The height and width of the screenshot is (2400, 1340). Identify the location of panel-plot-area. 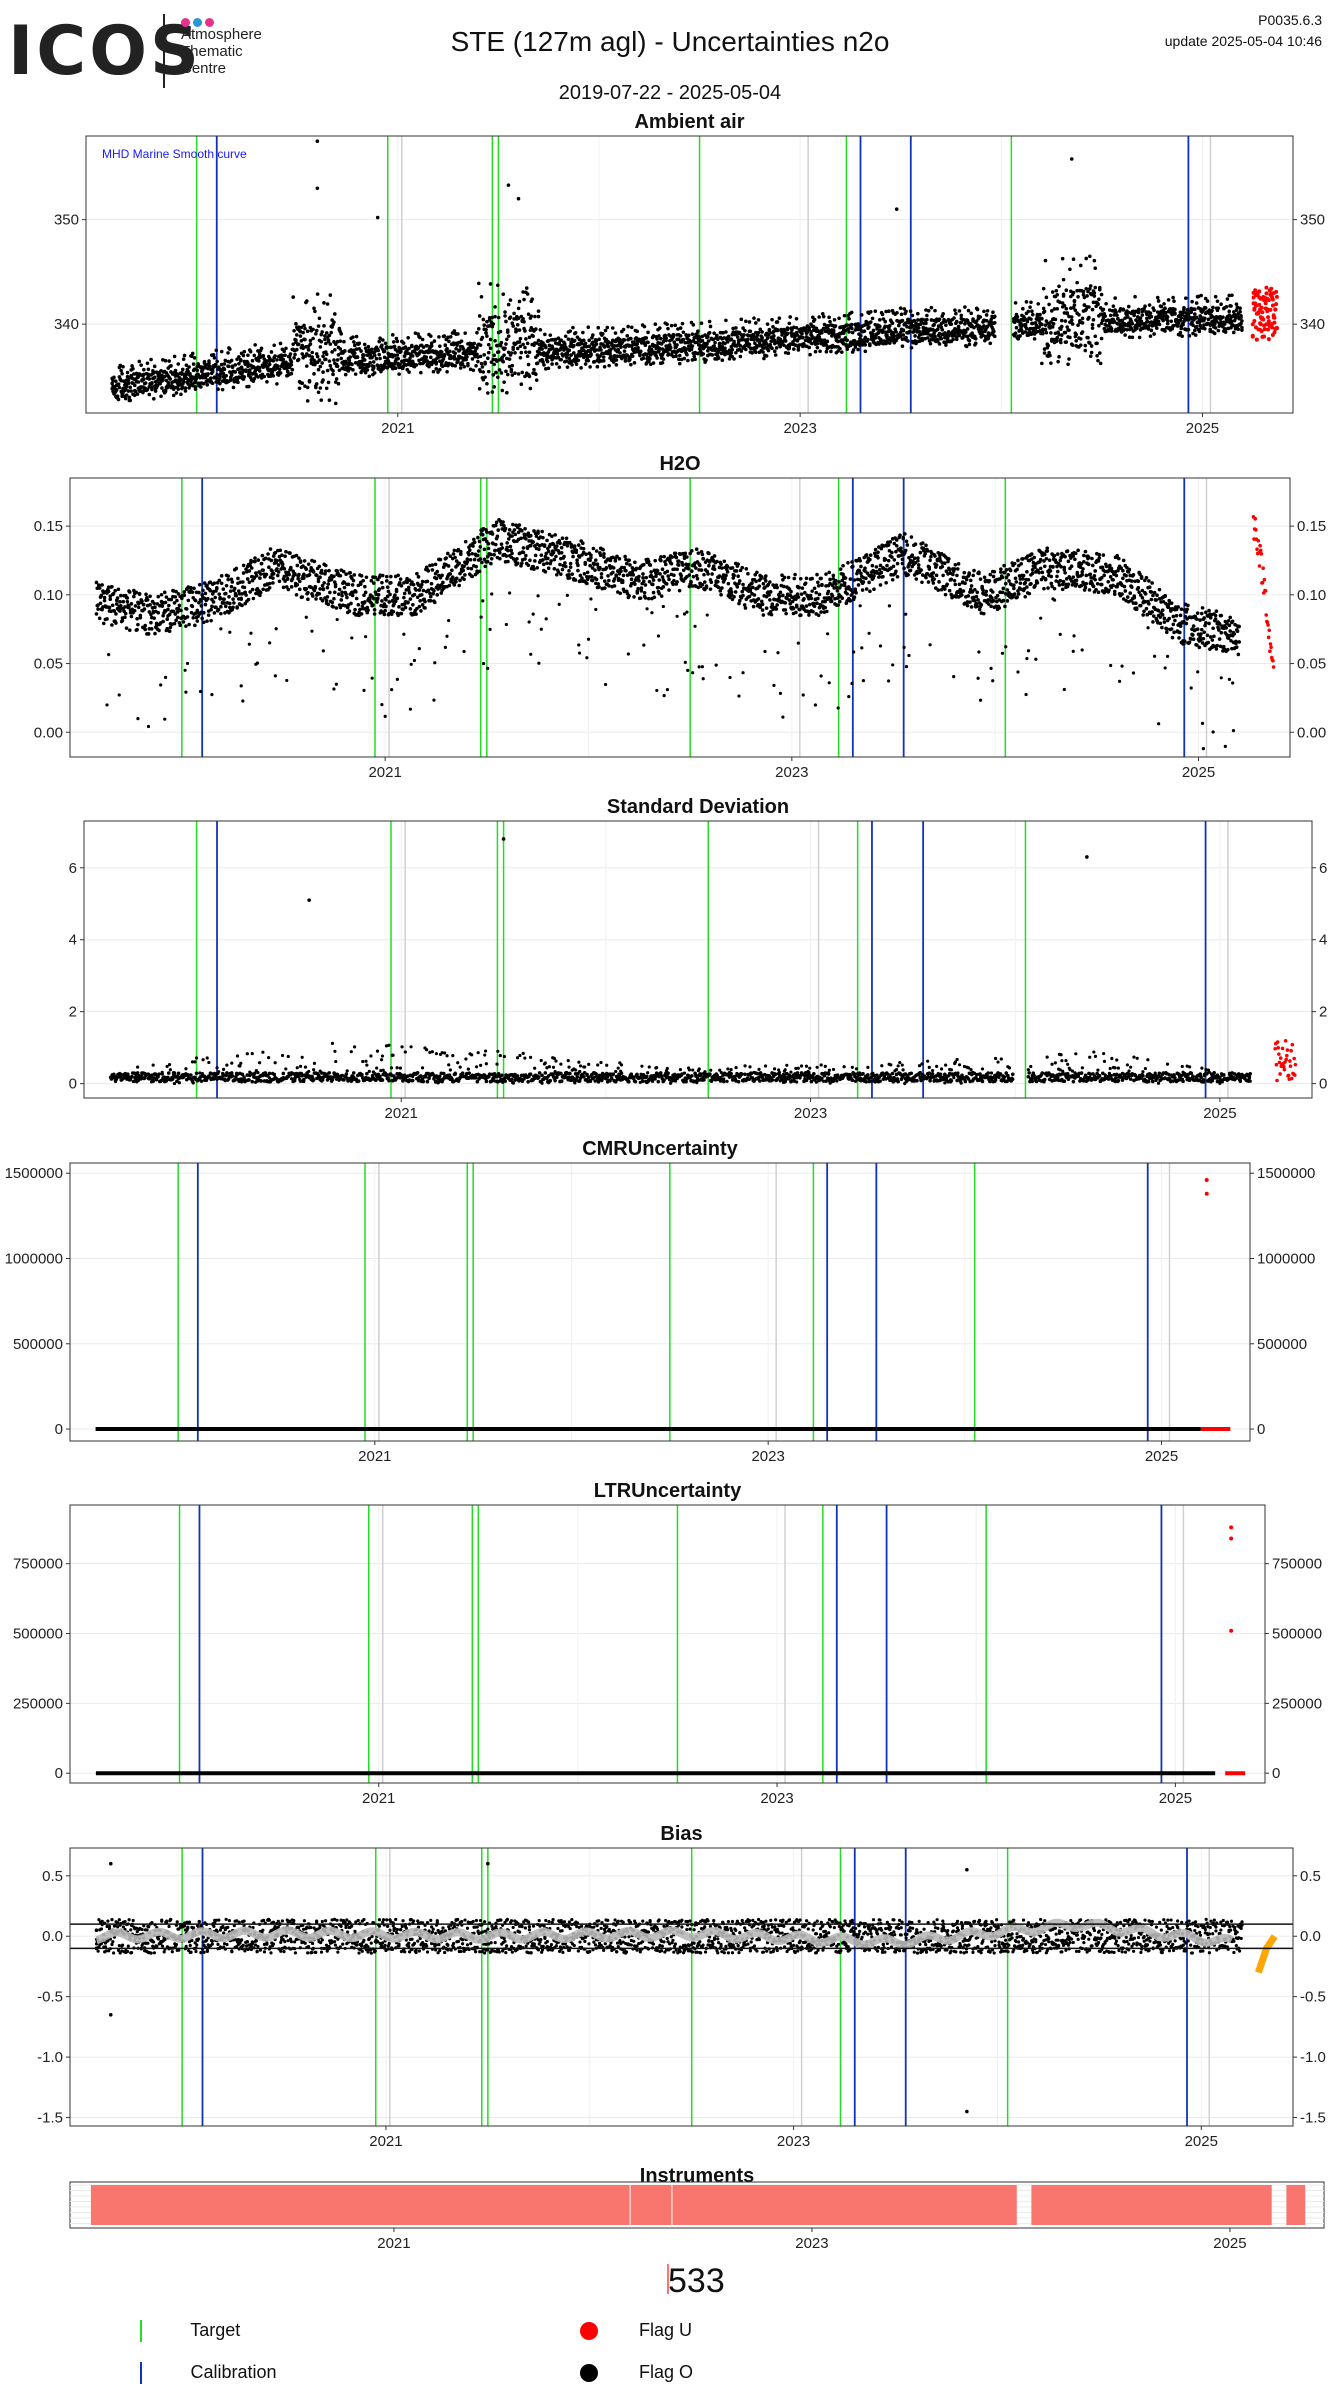
(689, 274).